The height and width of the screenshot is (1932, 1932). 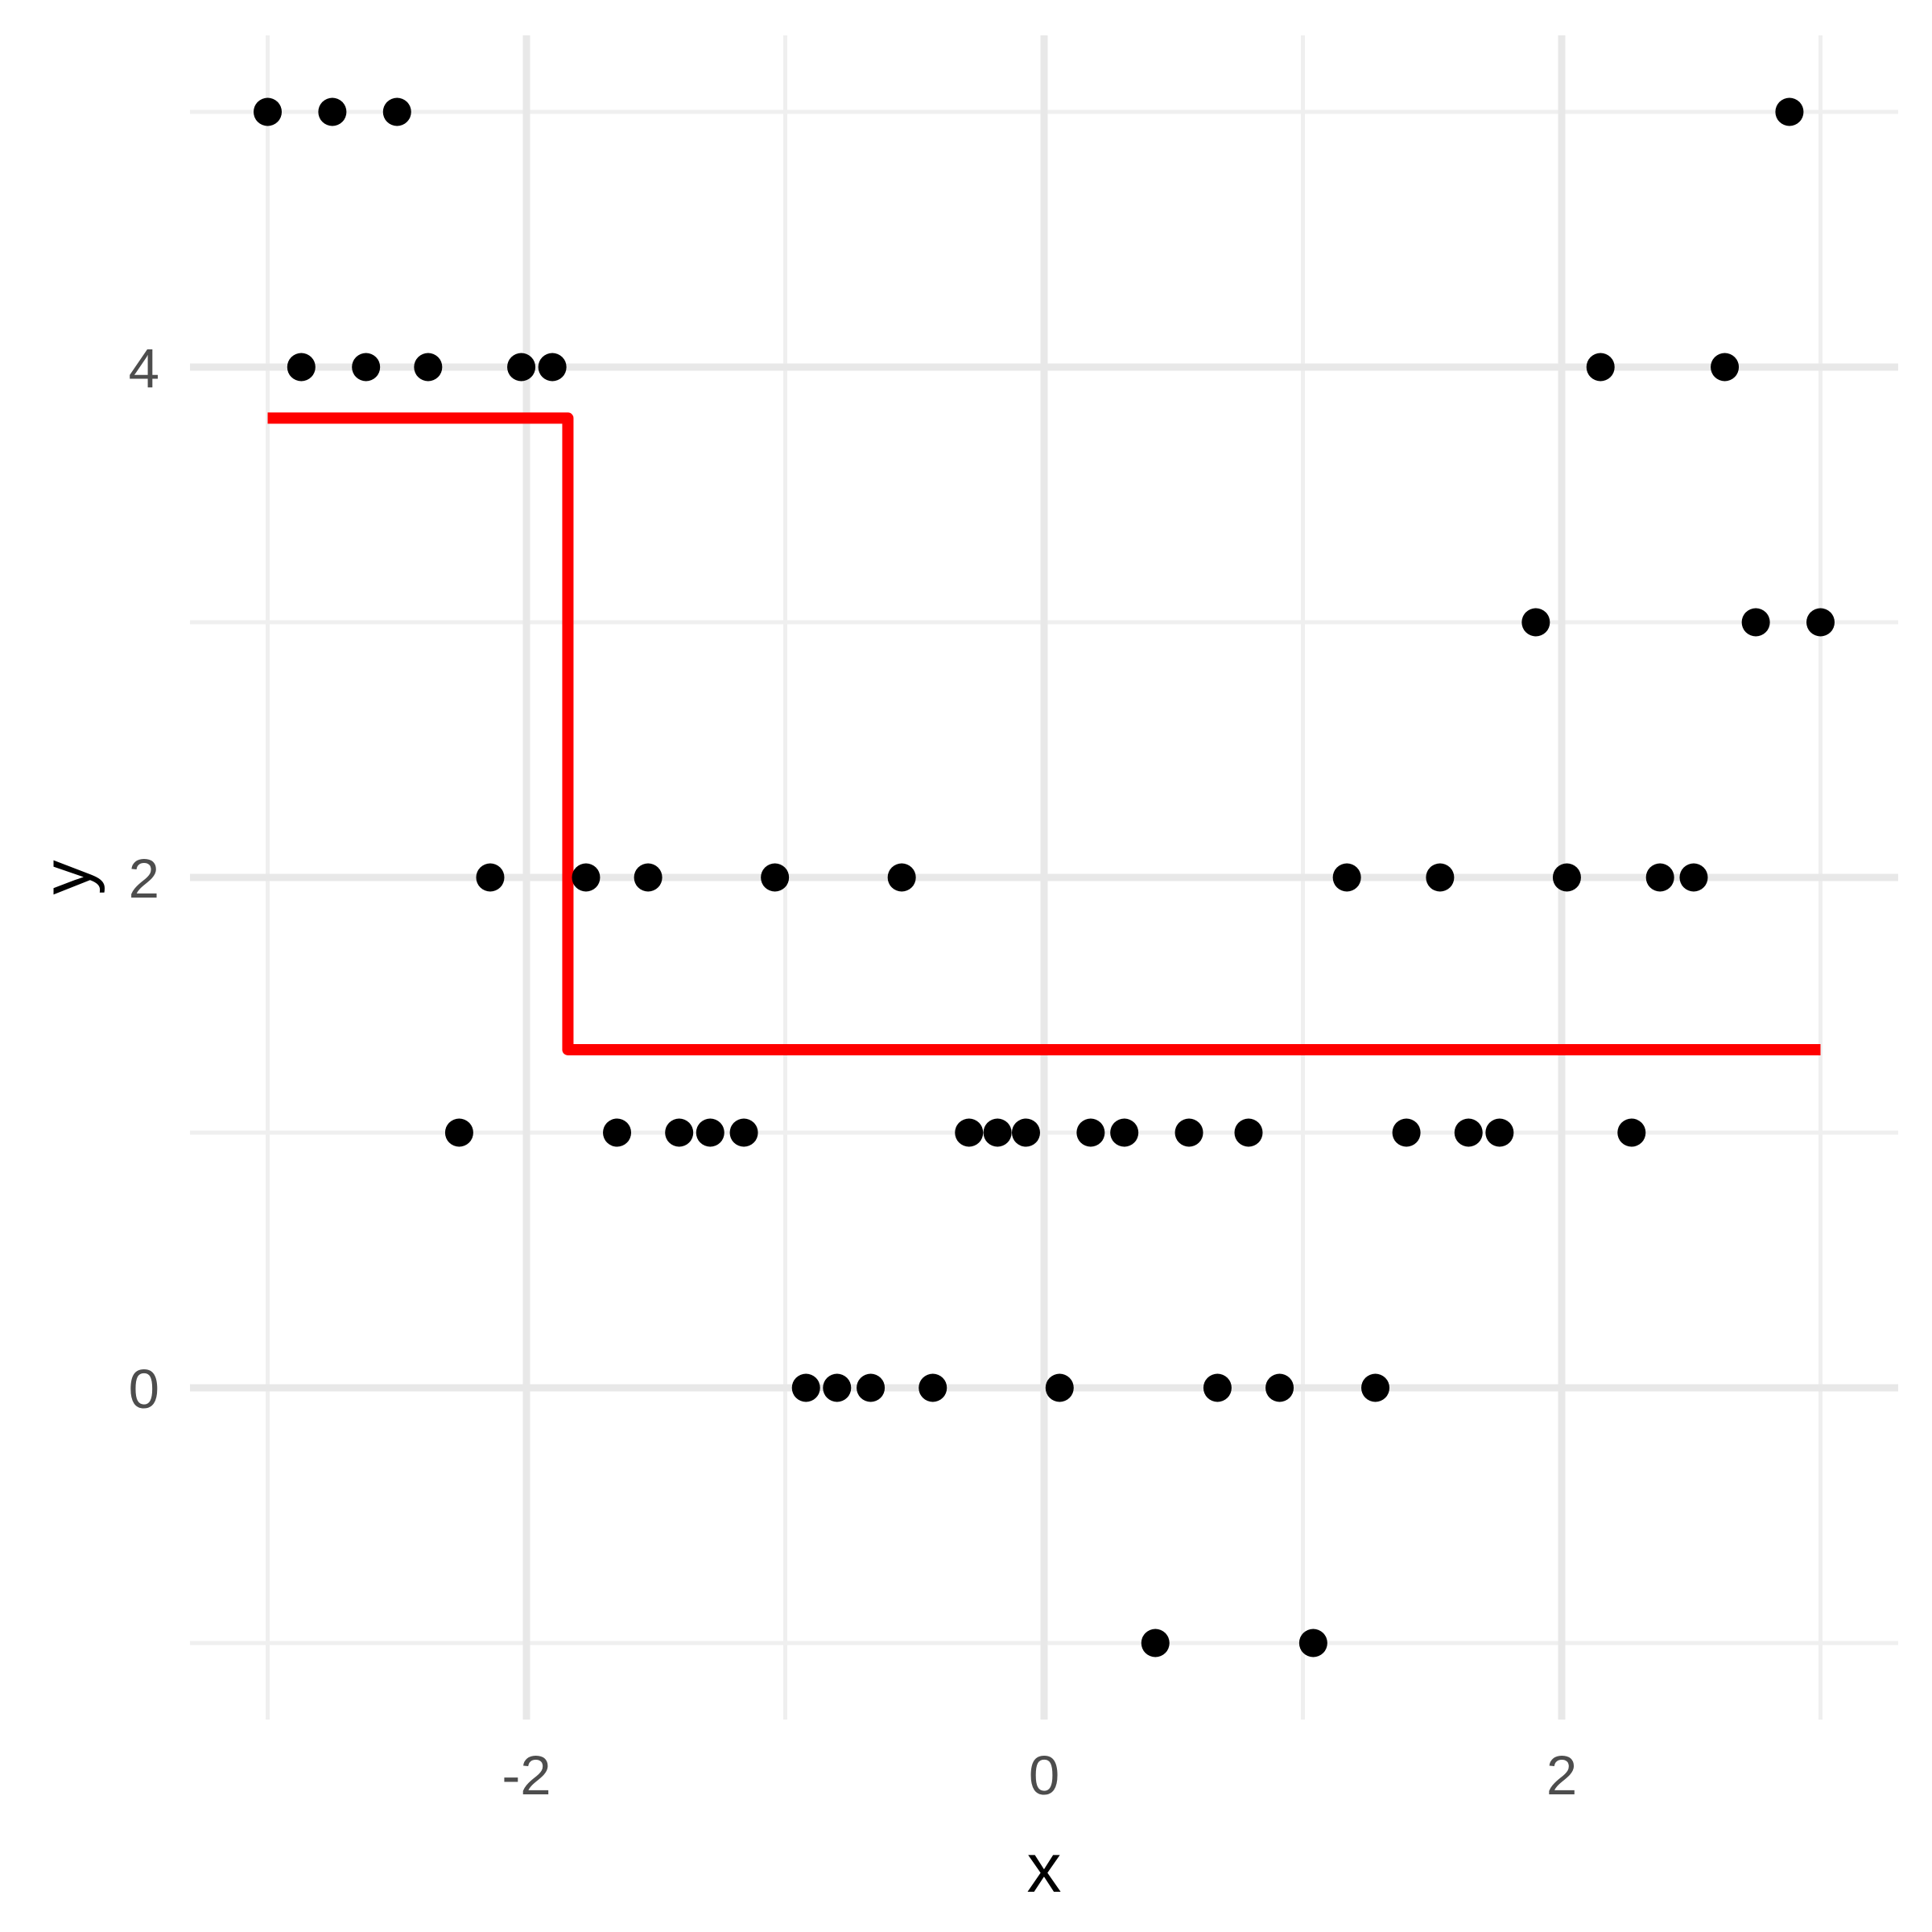 I want to click on y-tick-label: 0, so click(x=144, y=1389).